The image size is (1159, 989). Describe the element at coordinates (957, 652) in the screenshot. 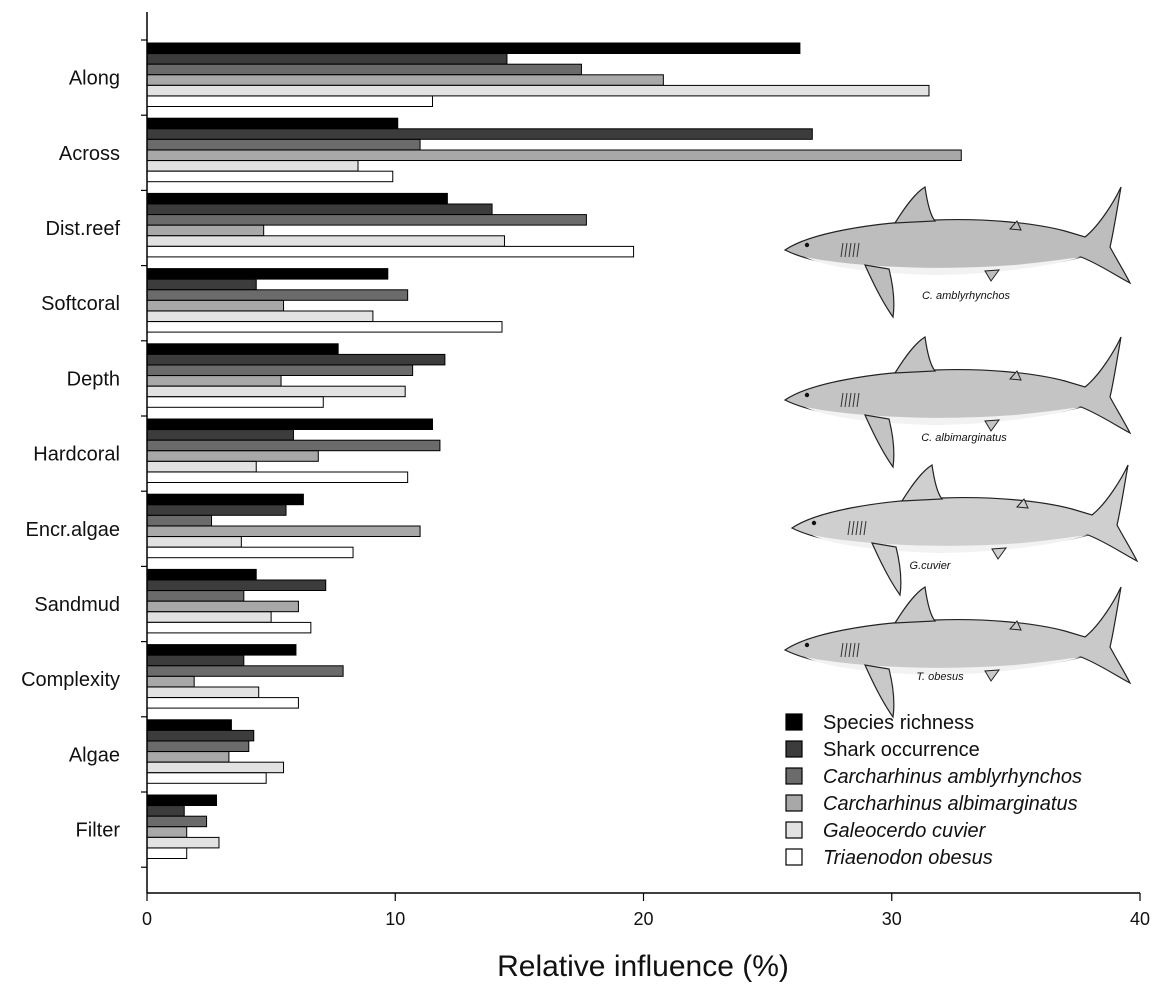

I see `whitetip-reef-shark-icon` at that location.